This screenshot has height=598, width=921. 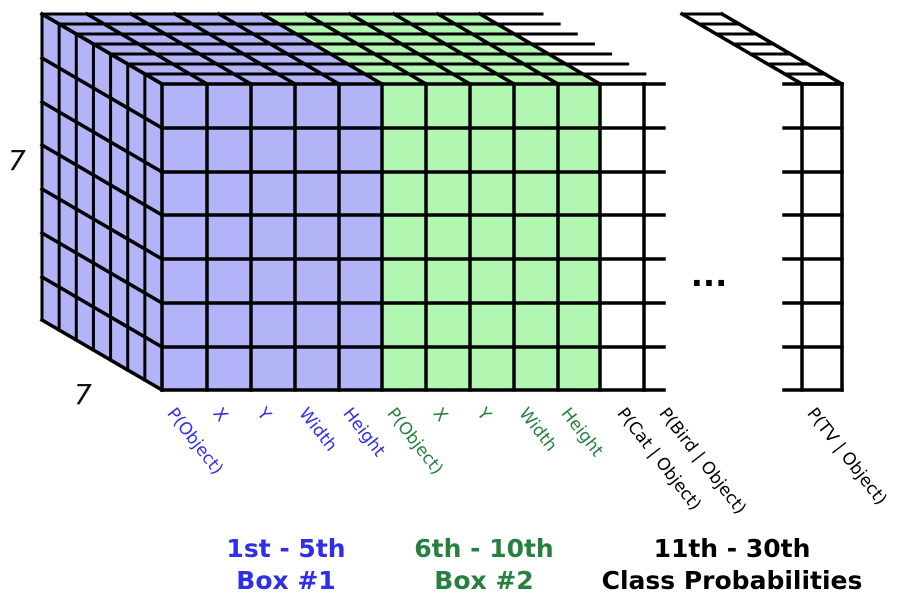 I want to click on channel-label-13: P(TV | Object), so click(x=847, y=456).